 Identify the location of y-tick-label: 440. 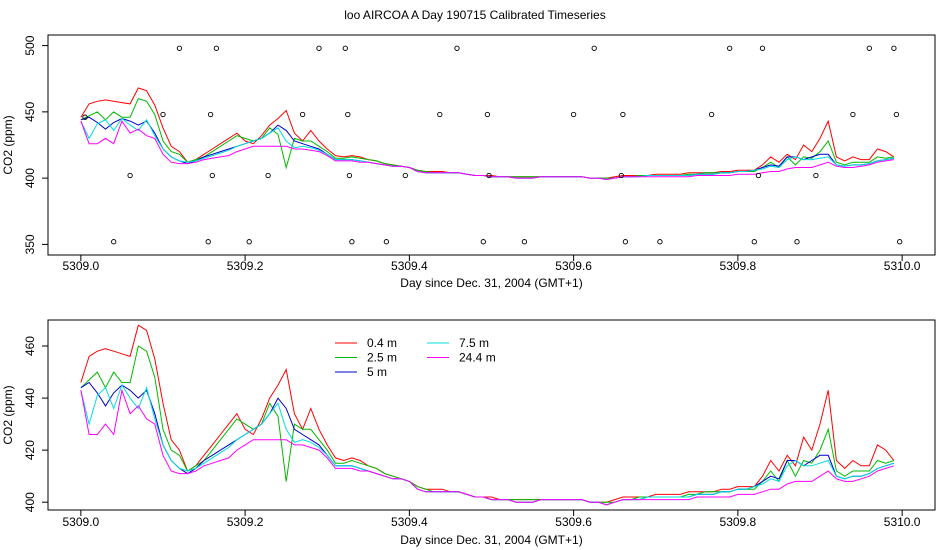
(30, 398).